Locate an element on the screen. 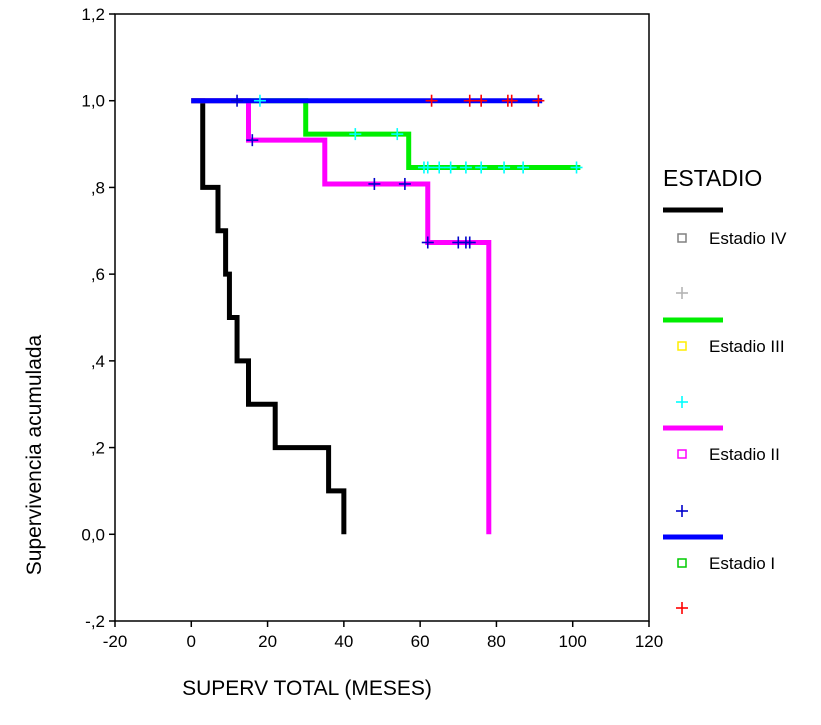 The image size is (821, 725). y-tick-label: 0,0 is located at coordinates (93, 534).